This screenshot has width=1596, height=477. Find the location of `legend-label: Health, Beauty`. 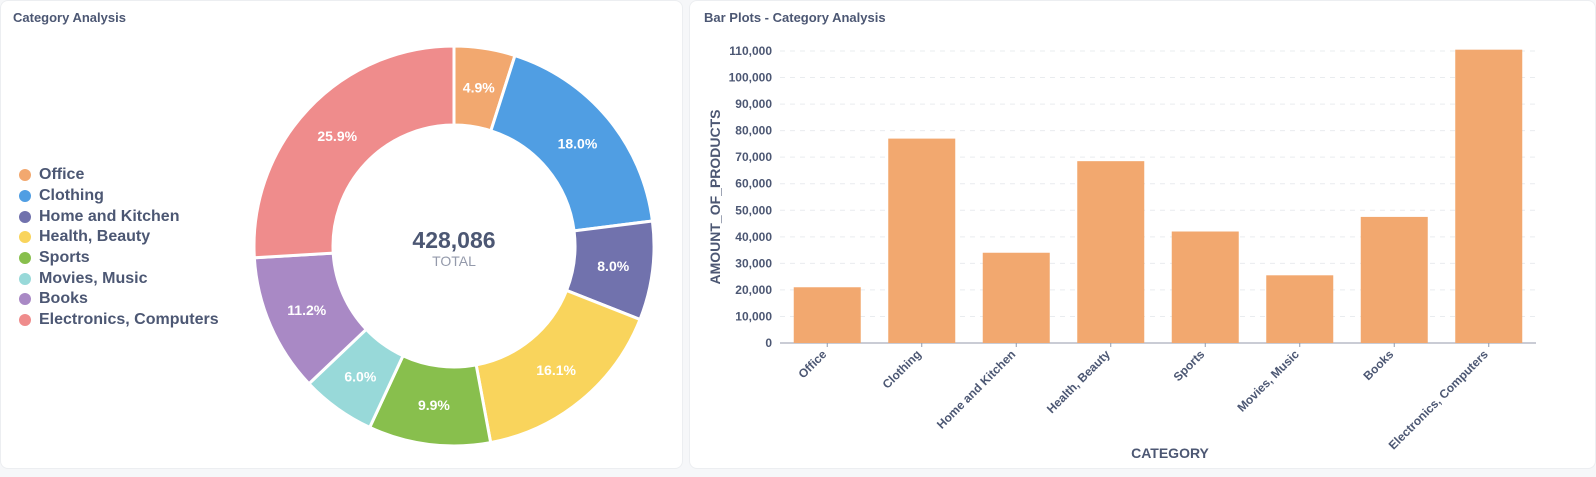

legend-label: Health, Beauty is located at coordinates (95, 237).